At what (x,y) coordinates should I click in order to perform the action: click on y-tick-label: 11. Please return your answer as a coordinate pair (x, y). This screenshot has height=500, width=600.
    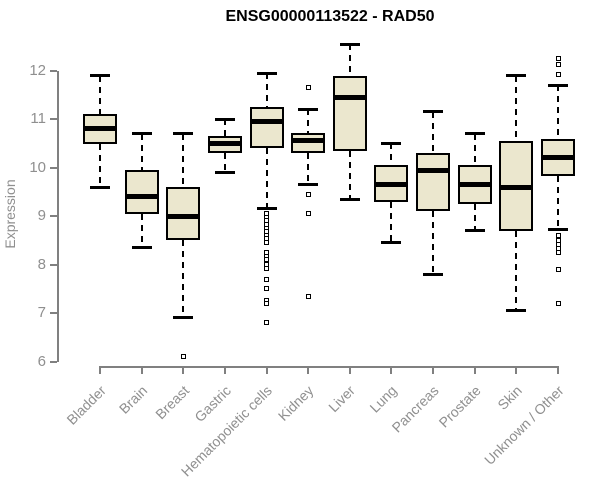
    Looking at the image, I should click on (38, 119).